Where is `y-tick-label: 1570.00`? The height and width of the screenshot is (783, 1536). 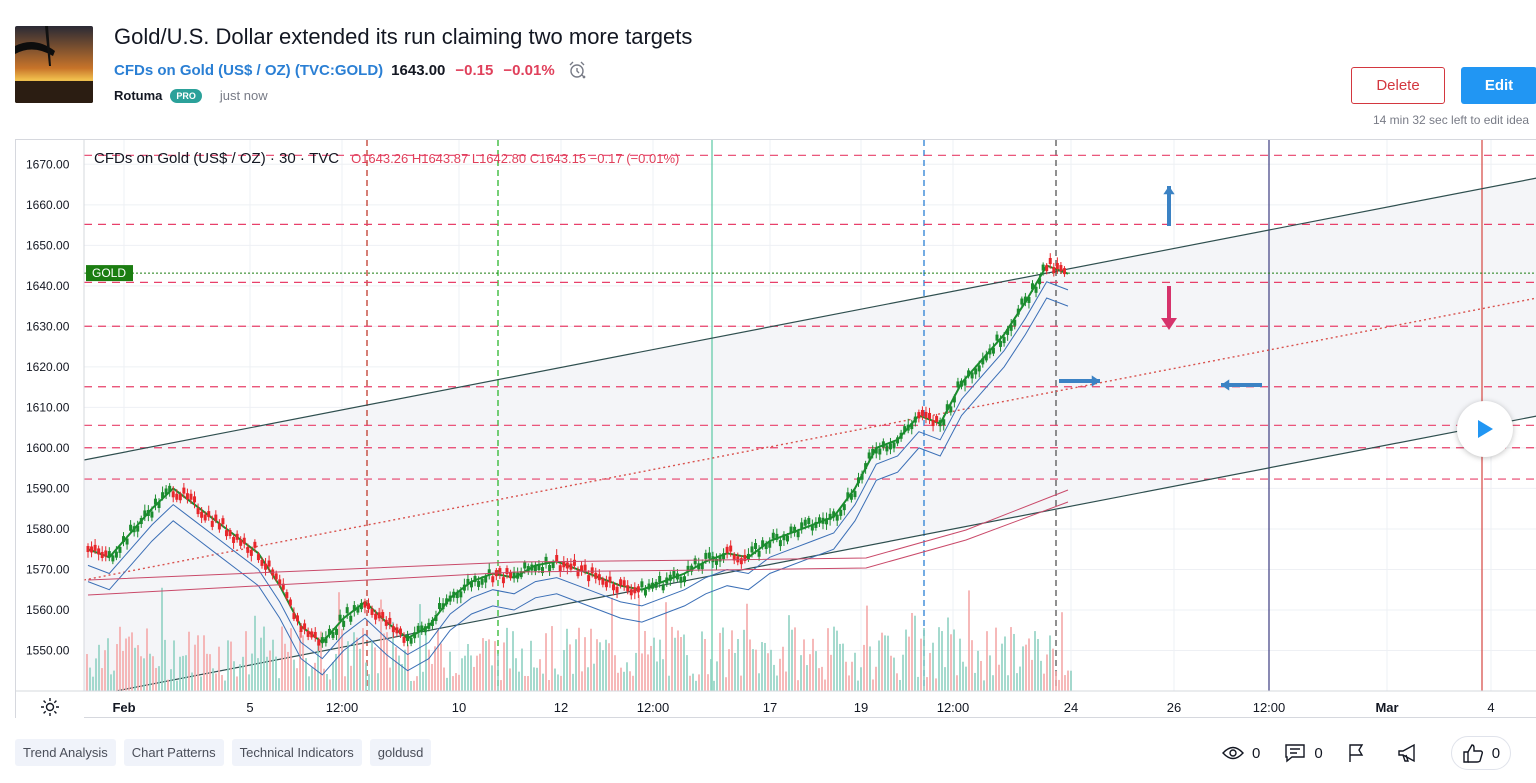
y-tick-label: 1570.00 is located at coordinates (48, 569).